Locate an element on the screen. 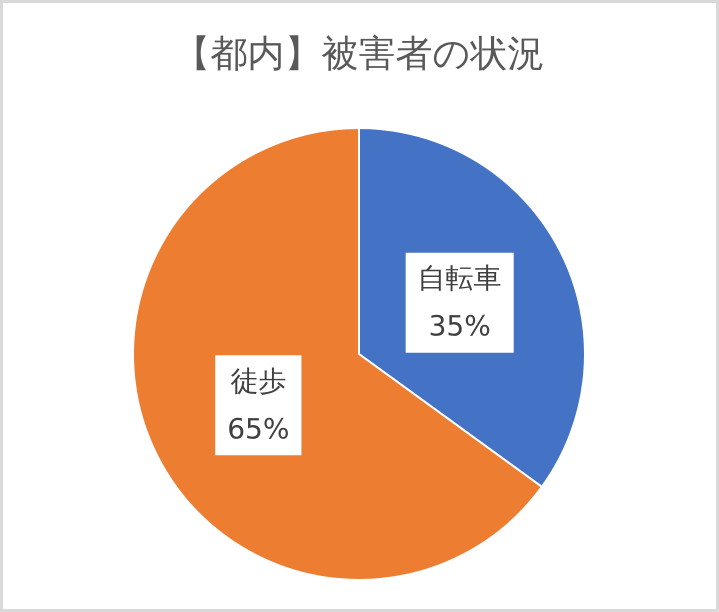  data-label: 65% is located at coordinates (258, 429).